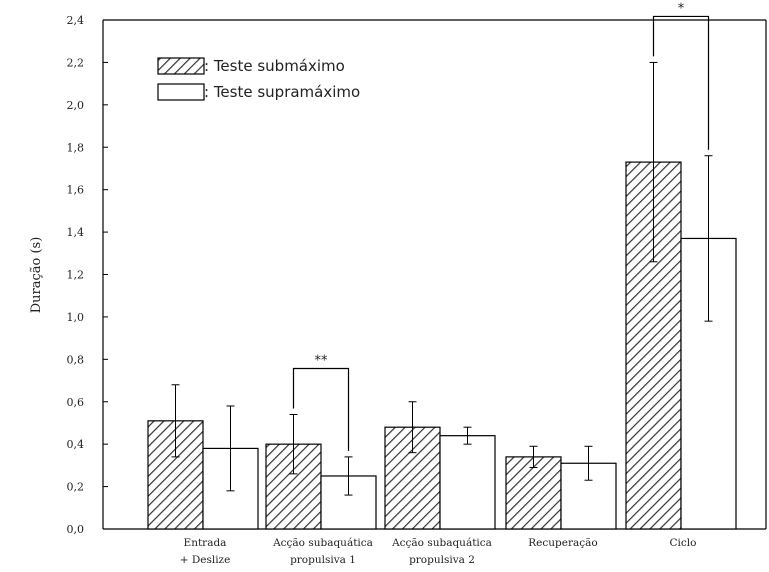  I want to click on x-tick-label: Acção subaquática propulsiva 1, so click(322, 551).